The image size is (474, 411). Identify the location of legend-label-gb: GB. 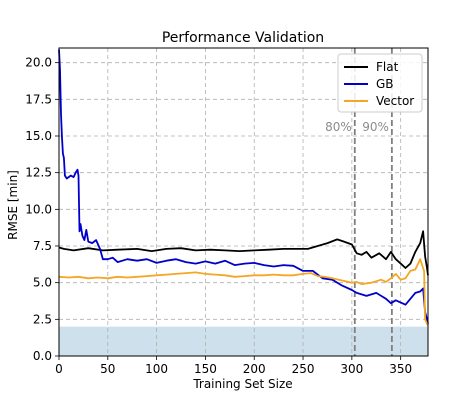
(385, 84).